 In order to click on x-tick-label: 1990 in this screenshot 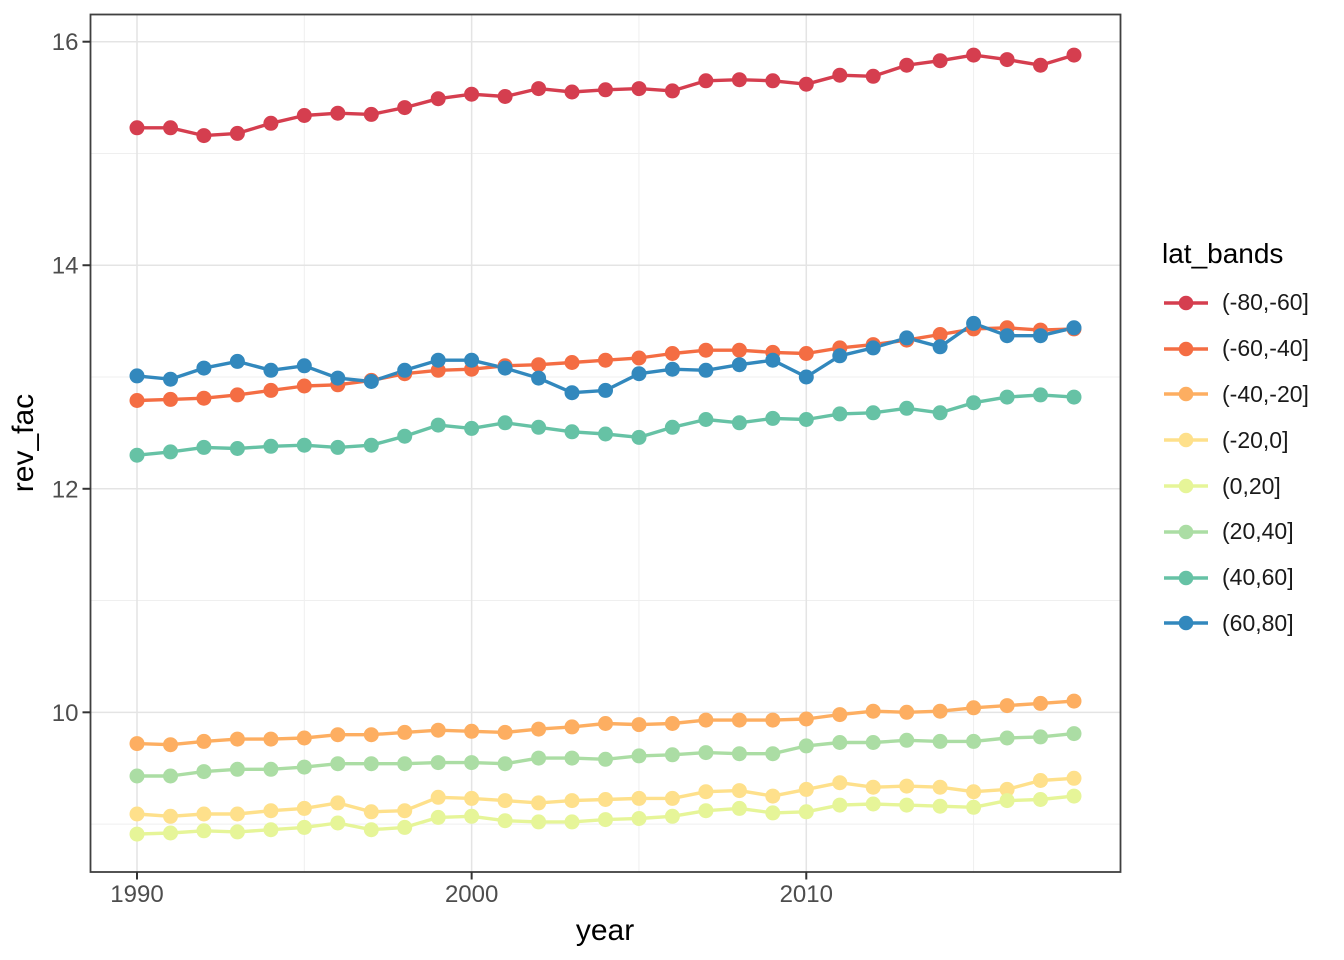, I will do `click(136, 894)`.